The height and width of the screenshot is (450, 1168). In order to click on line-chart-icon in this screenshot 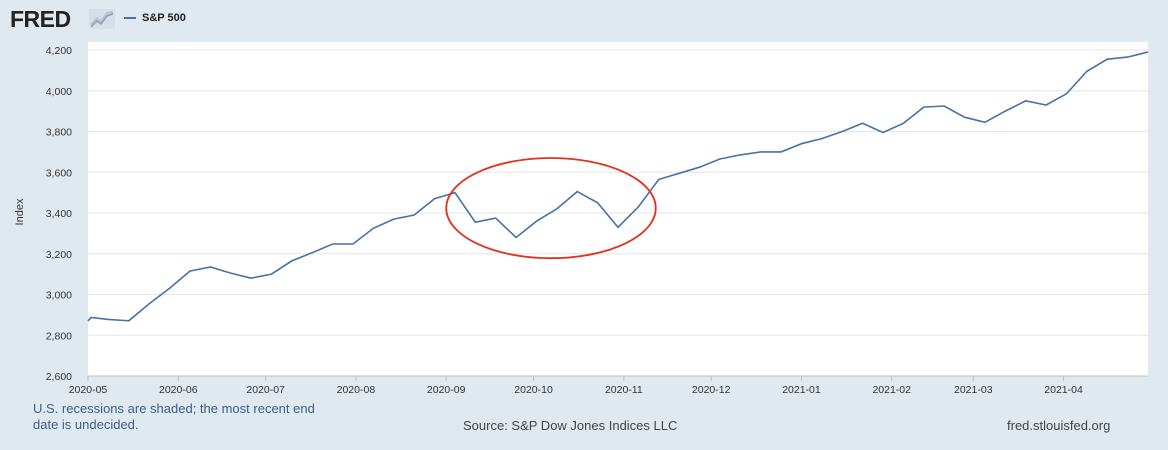, I will do `click(102, 19)`.